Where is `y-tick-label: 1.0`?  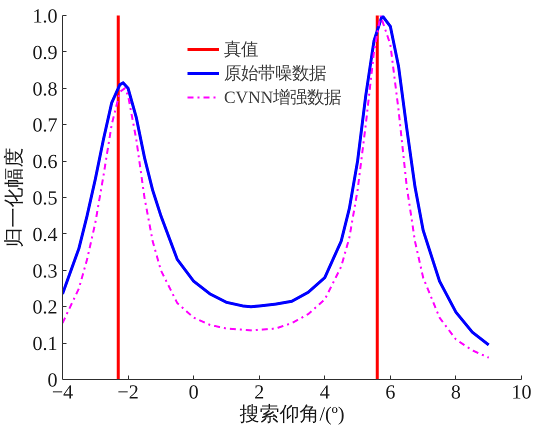
y-tick-label: 1.0 is located at coordinates (45, 17).